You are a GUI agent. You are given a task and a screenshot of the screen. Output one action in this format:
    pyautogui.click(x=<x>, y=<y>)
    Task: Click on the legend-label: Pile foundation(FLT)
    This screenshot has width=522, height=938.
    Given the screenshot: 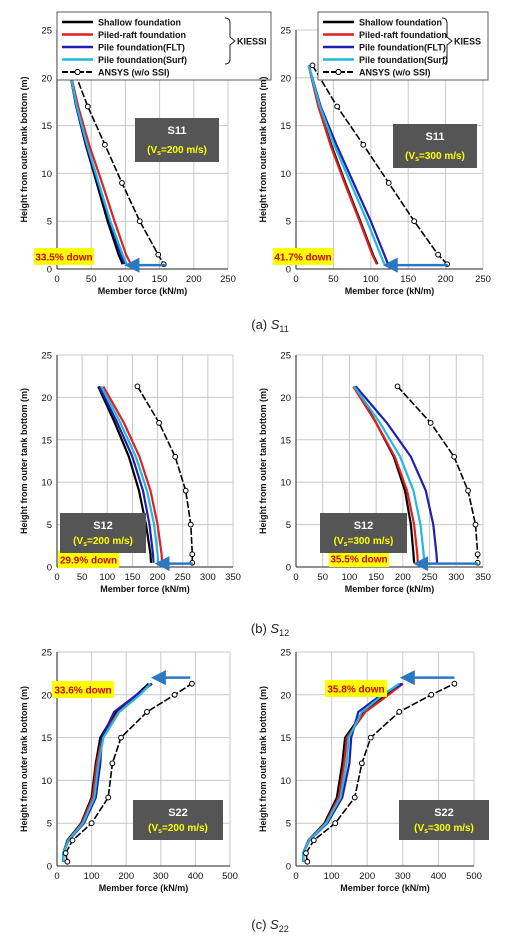 What is the action you would take?
    pyautogui.click(x=141, y=47)
    